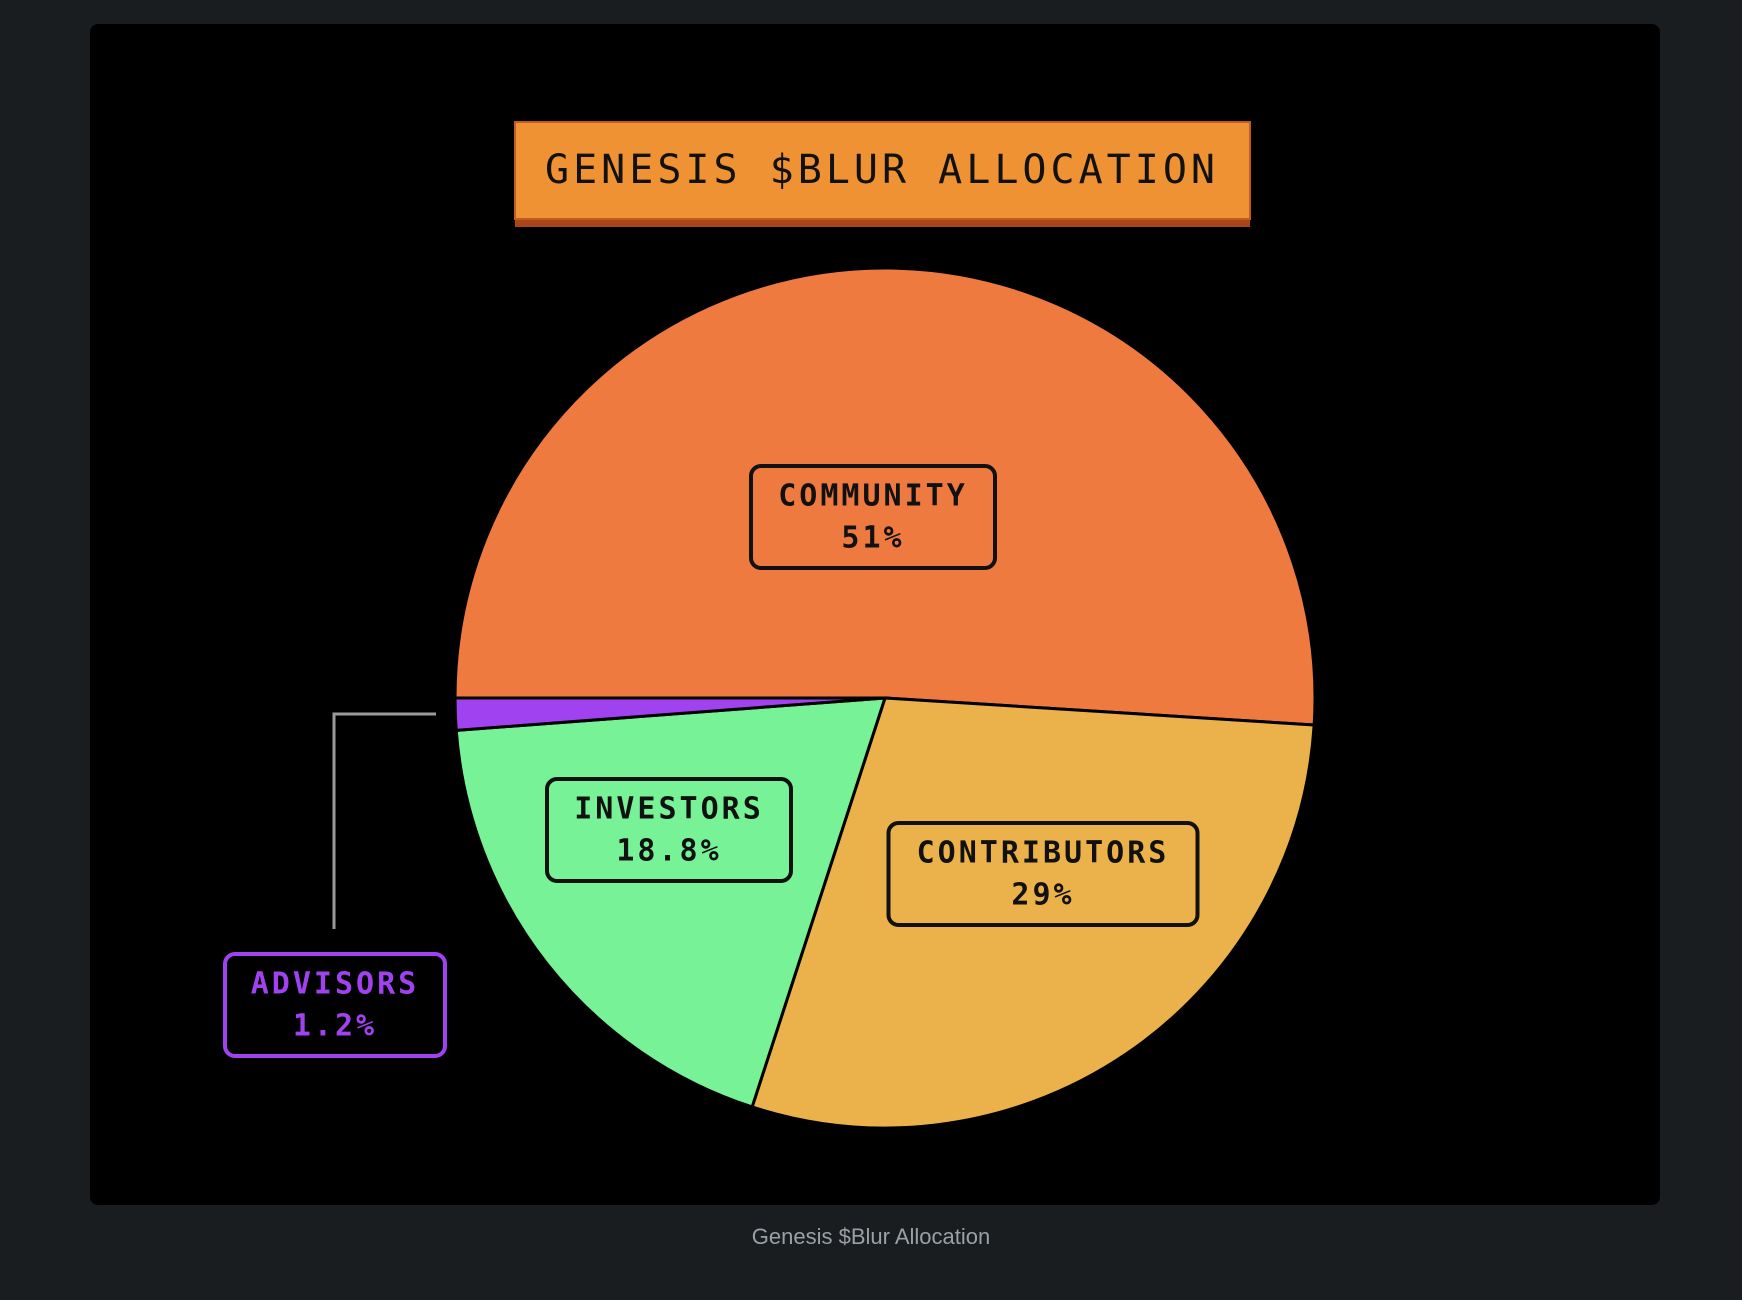  I want to click on connector-line, so click(384, 820).